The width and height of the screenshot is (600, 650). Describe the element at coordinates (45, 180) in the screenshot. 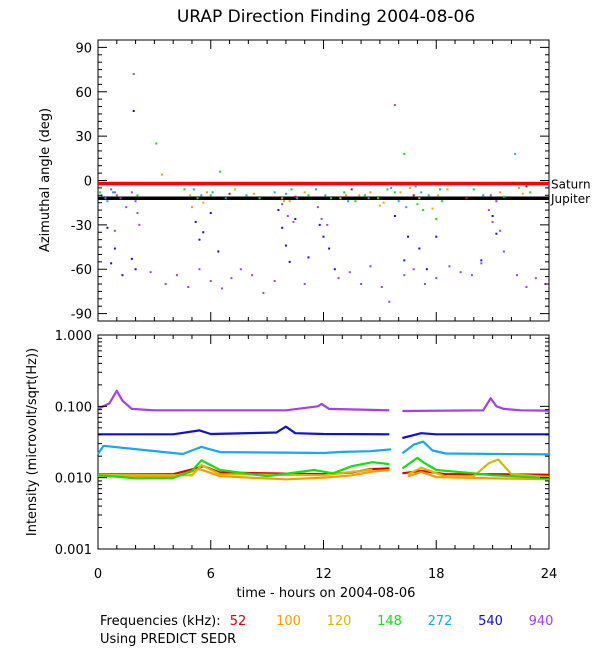

I see `azimuth-y-axis-label: Azimuthal angle (deg)` at that location.